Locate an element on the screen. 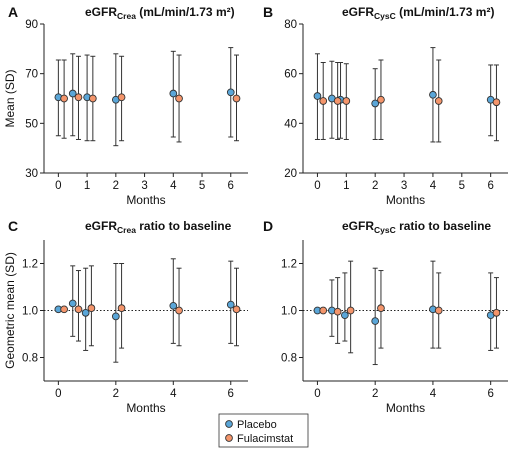 This screenshot has width=520, height=451. panel-letter: B is located at coordinates (268, 12).